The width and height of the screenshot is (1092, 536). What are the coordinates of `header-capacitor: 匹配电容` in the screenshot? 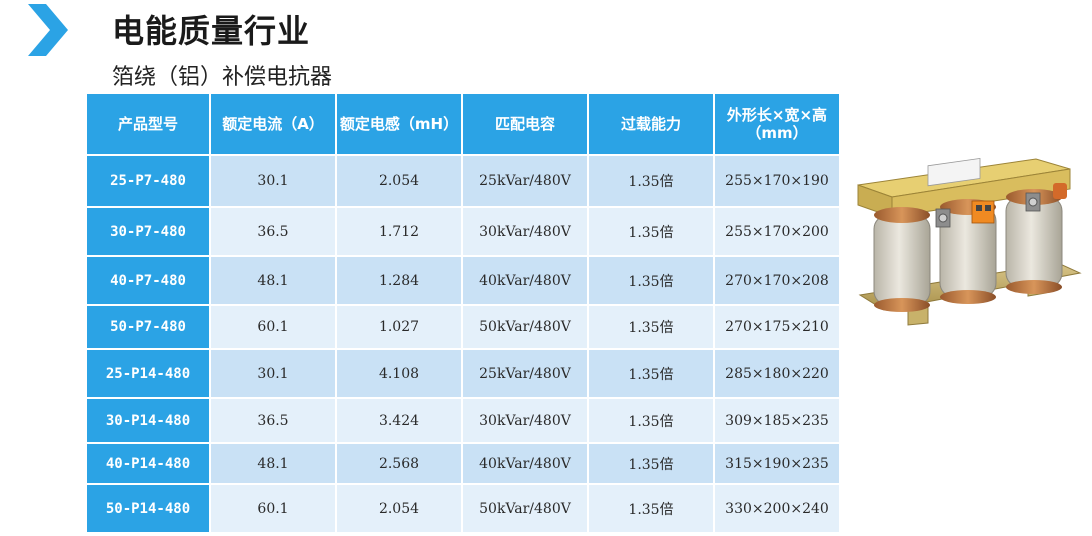 It's located at (525, 124).